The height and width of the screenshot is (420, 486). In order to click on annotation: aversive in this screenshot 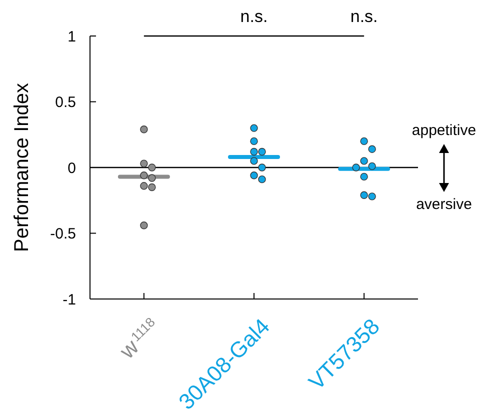, I will do `click(444, 204)`.